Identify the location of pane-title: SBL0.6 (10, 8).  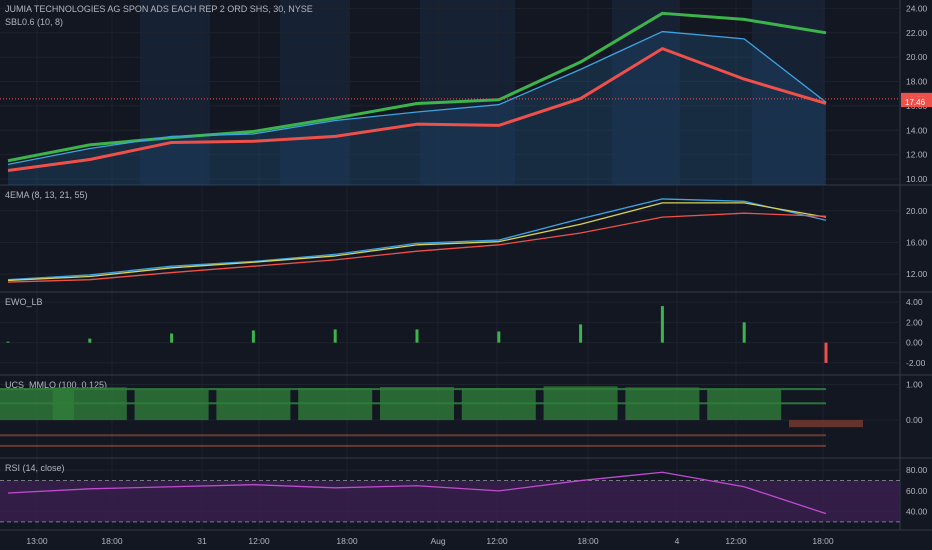
(34, 22).